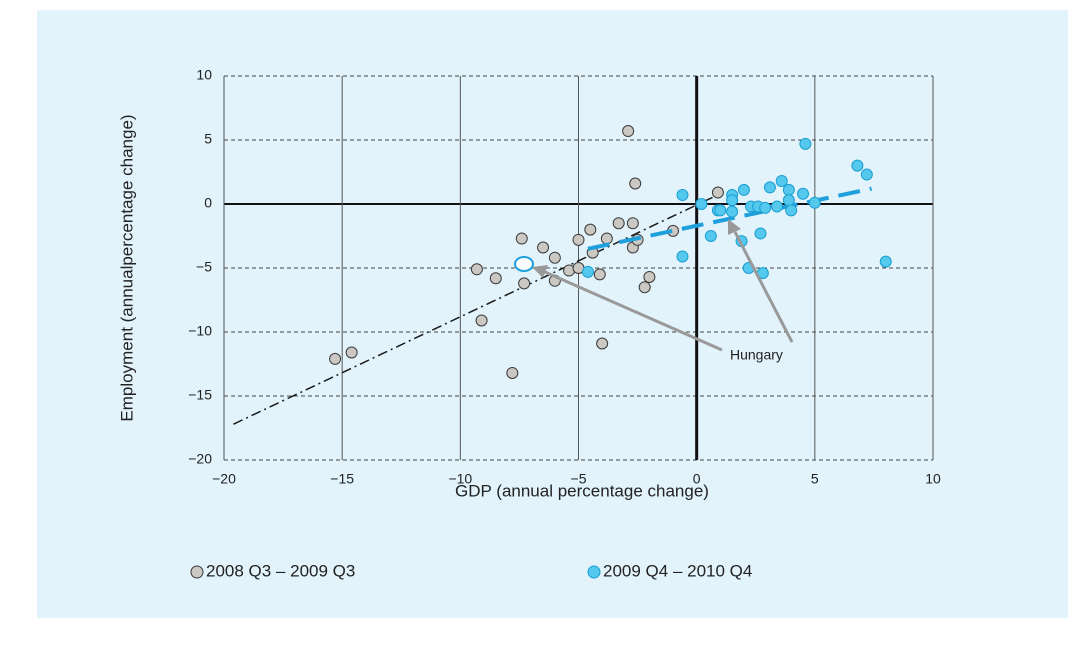 The width and height of the screenshot is (1090, 651). Describe the element at coordinates (200, 459) in the screenshot. I see `y-tick-label: −20` at that location.